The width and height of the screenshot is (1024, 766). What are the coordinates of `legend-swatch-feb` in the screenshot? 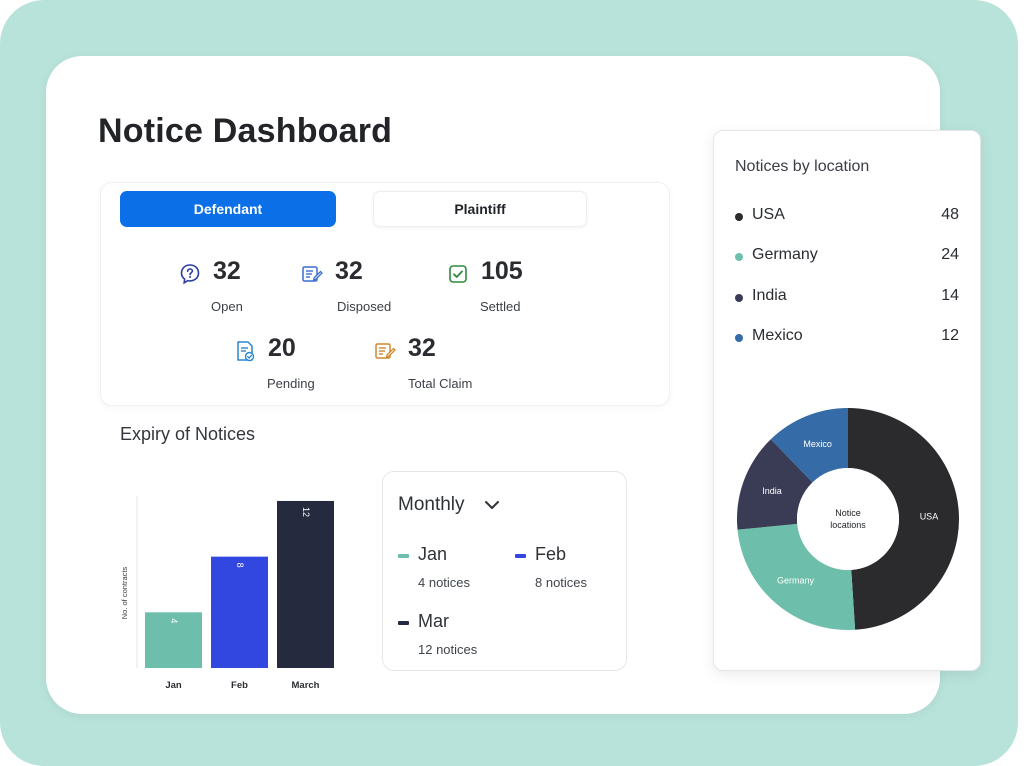 It's located at (520, 556).